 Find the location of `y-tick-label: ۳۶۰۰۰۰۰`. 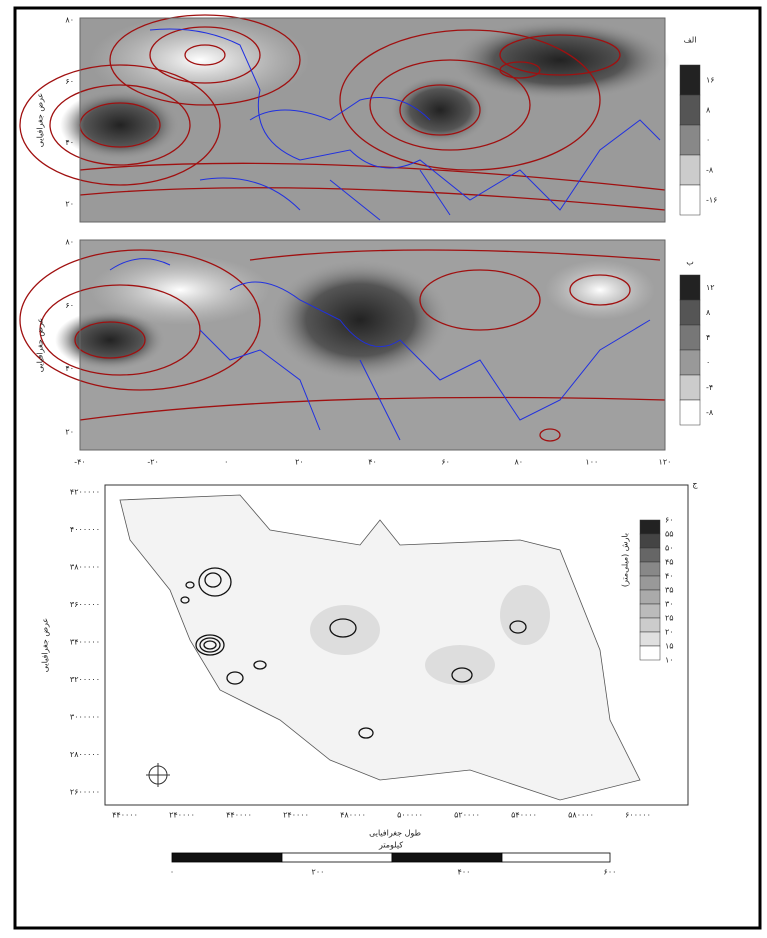

y-tick-label: ۳۶۰۰۰۰۰ is located at coordinates (85, 604).